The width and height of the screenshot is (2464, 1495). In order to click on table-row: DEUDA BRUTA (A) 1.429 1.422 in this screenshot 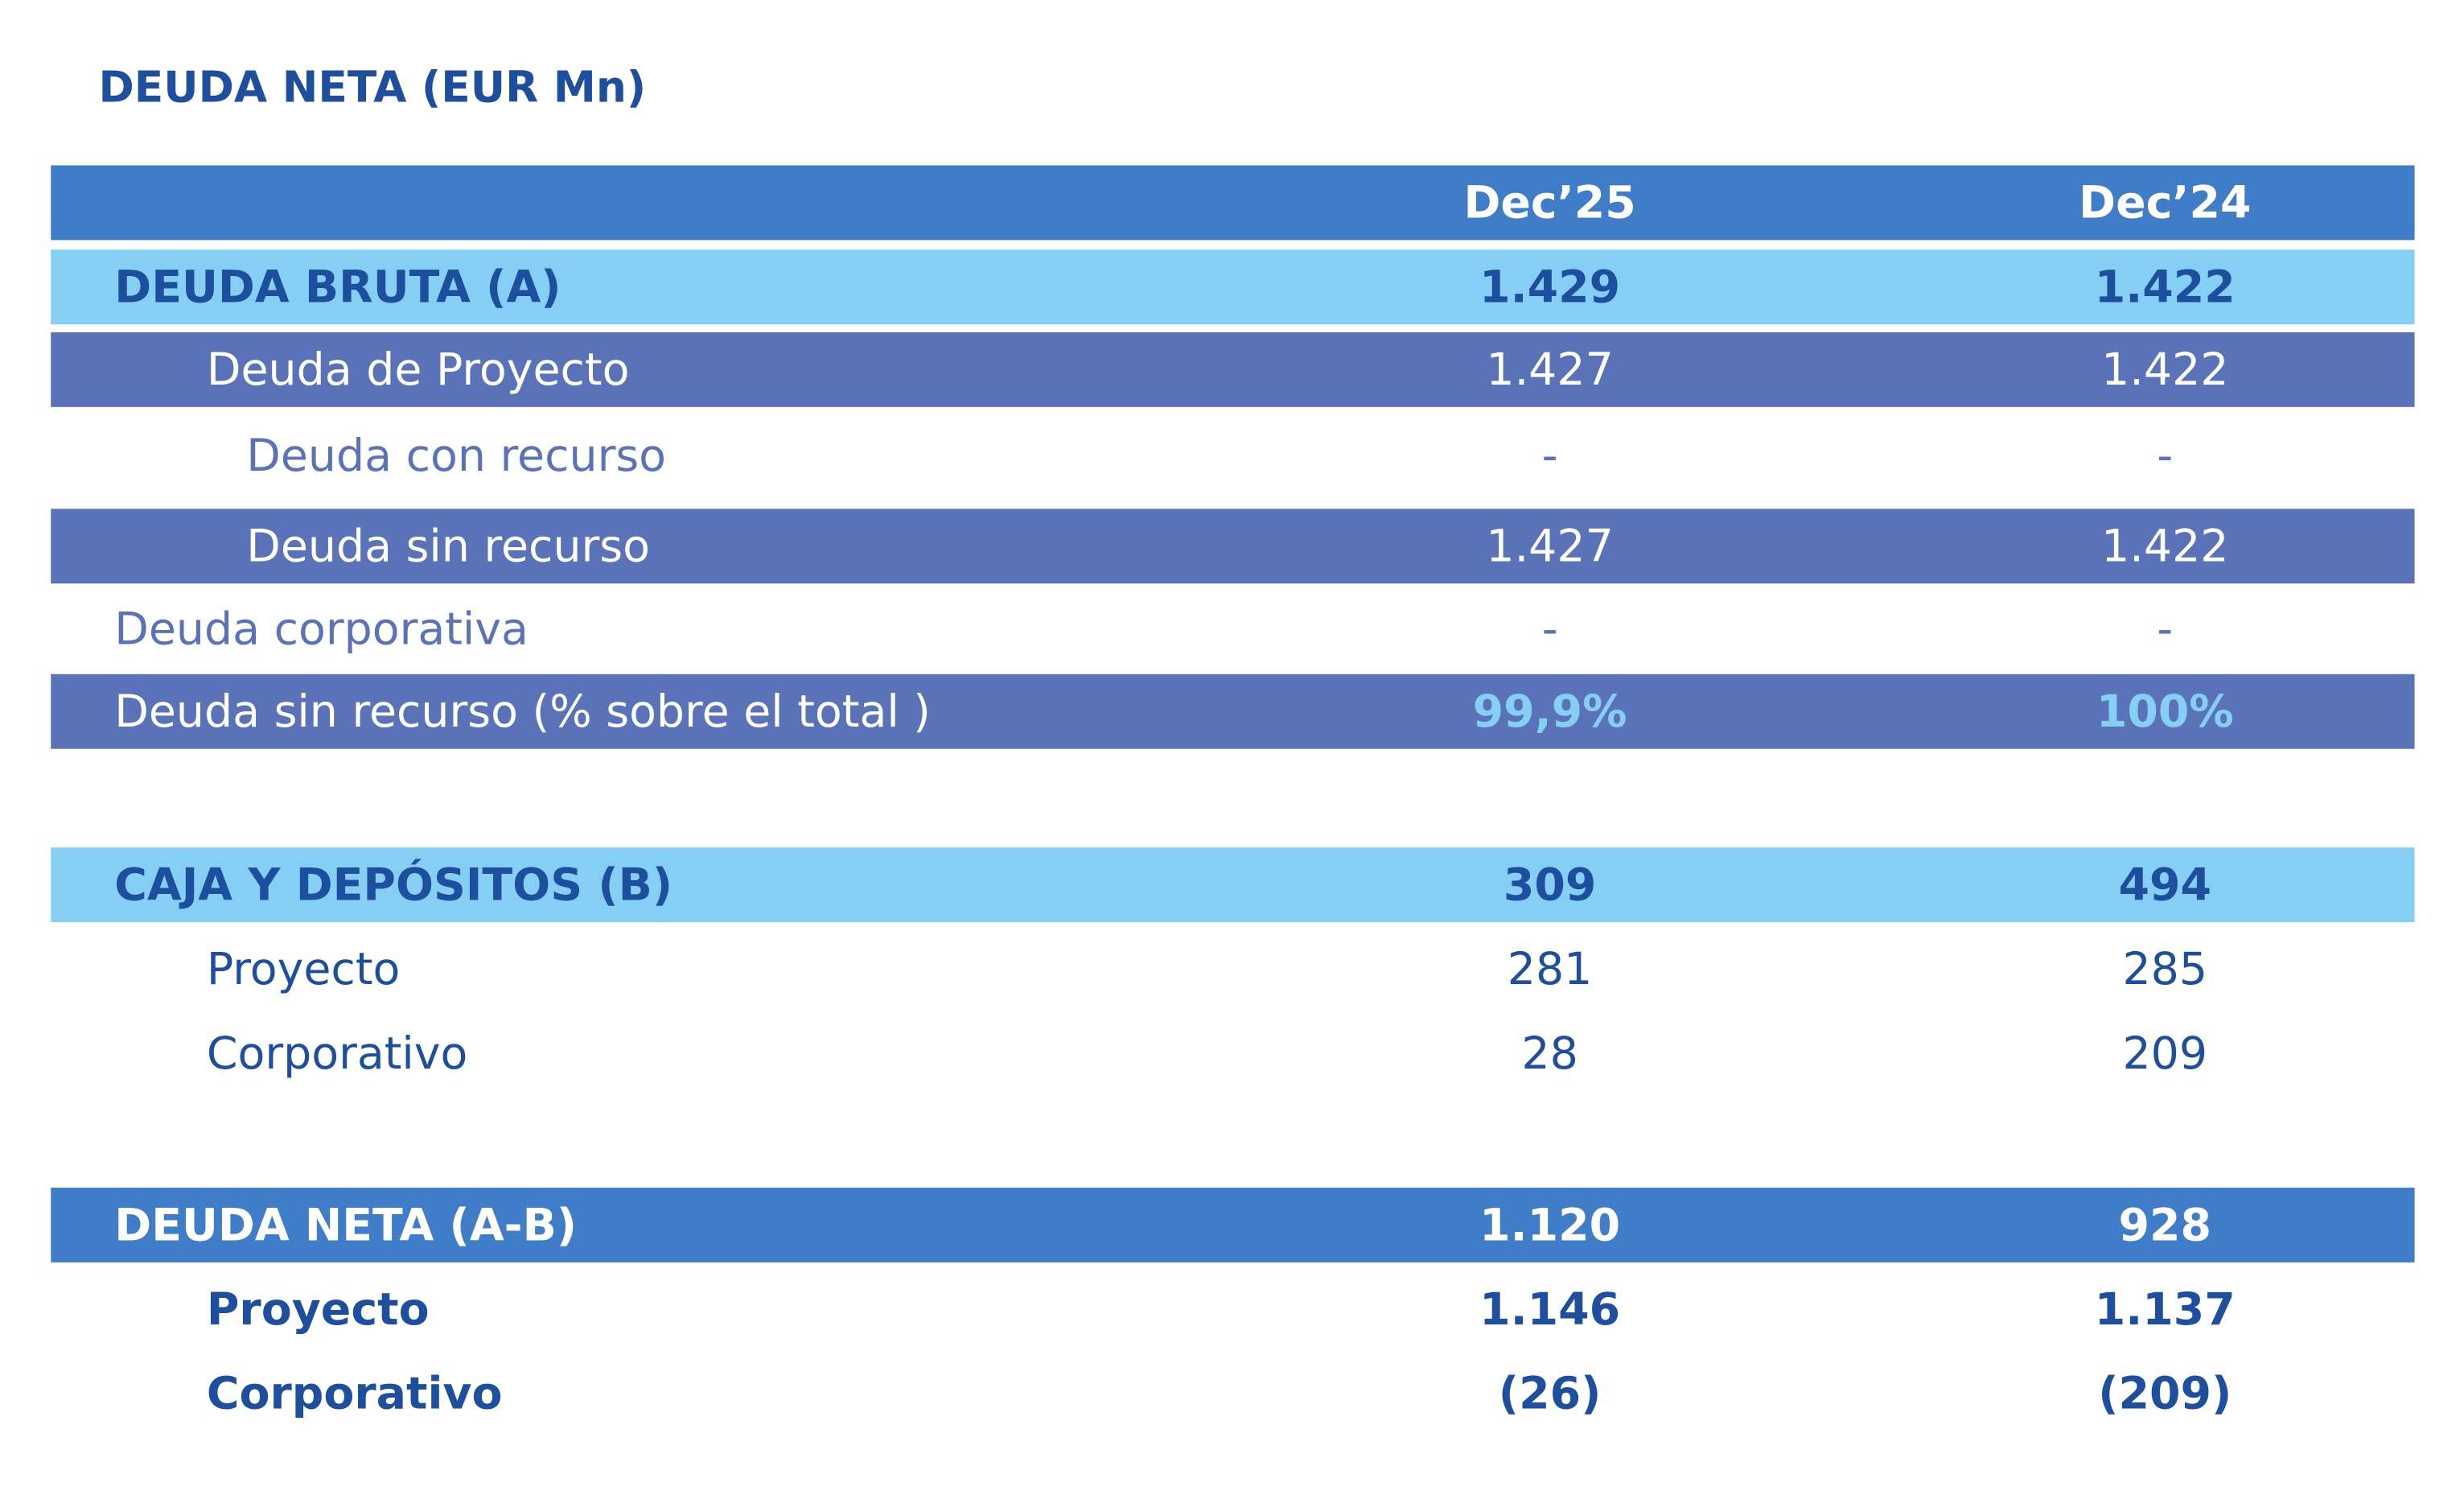, I will do `click(1233, 287)`.